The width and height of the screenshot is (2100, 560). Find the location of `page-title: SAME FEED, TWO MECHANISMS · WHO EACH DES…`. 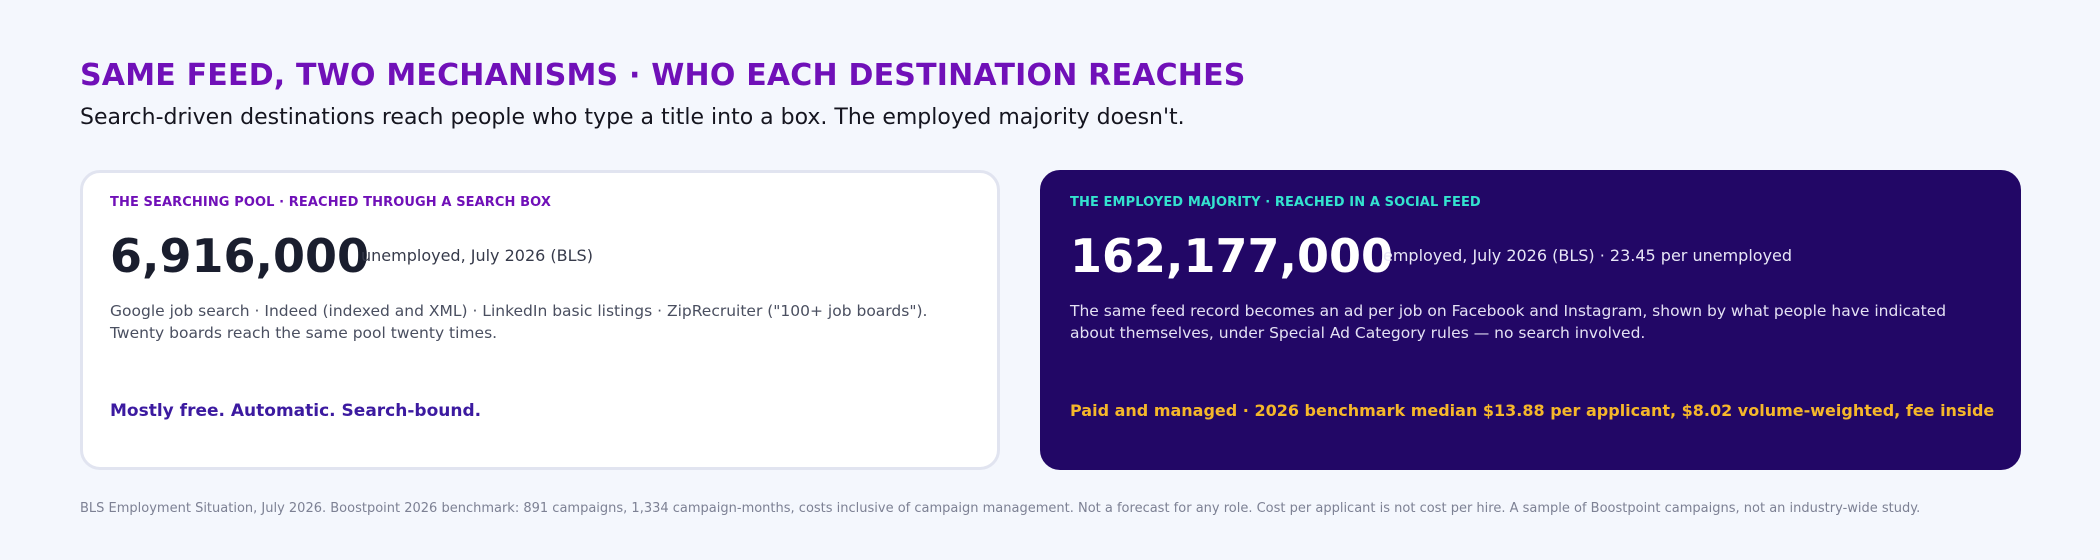

page-title: SAME FEED, TWO MECHANISMS · WHO EACH DES… is located at coordinates (663, 75).